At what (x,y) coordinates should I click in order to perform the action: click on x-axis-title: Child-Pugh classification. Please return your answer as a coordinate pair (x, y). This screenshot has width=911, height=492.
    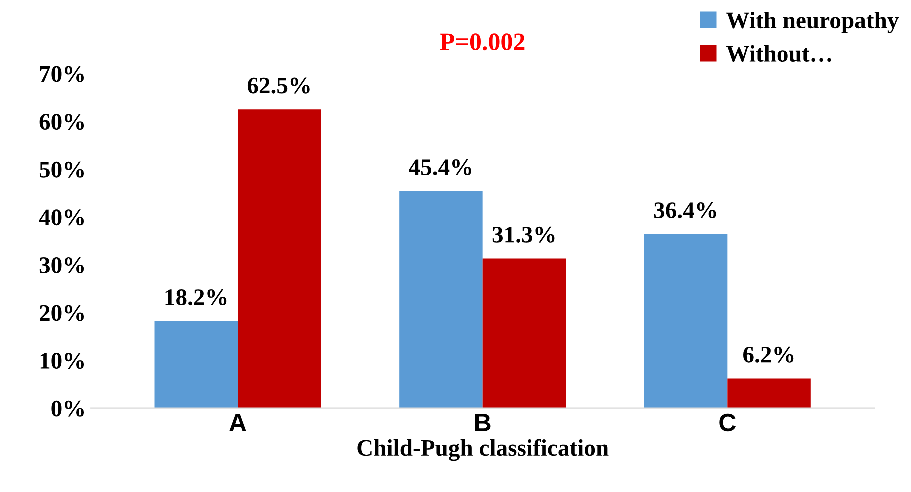
    Looking at the image, I should click on (483, 450).